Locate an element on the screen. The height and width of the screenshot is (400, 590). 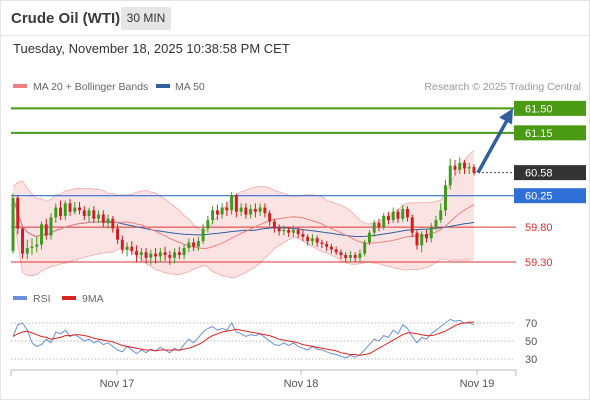
rsi-lines is located at coordinates (243, 338).